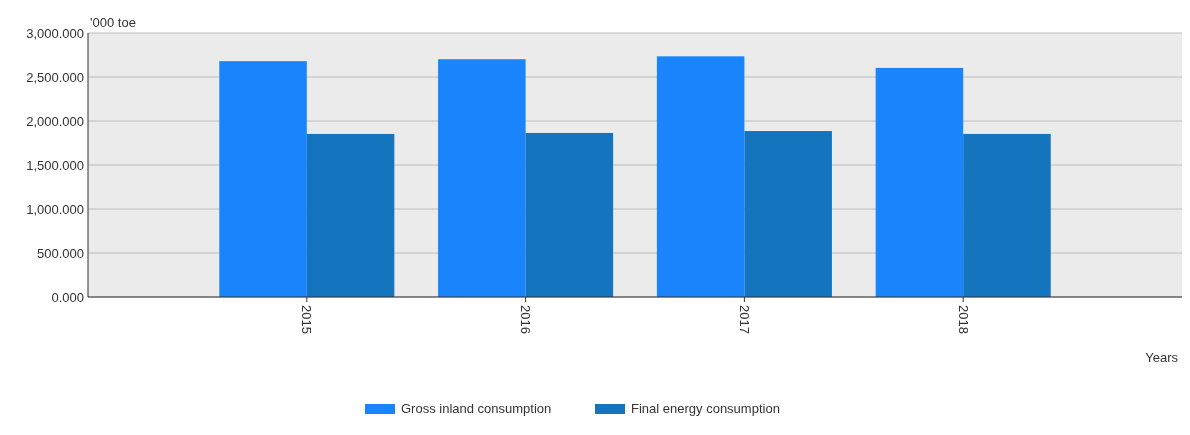  I want to click on y-tick-label: 1,000.000, so click(55, 209).